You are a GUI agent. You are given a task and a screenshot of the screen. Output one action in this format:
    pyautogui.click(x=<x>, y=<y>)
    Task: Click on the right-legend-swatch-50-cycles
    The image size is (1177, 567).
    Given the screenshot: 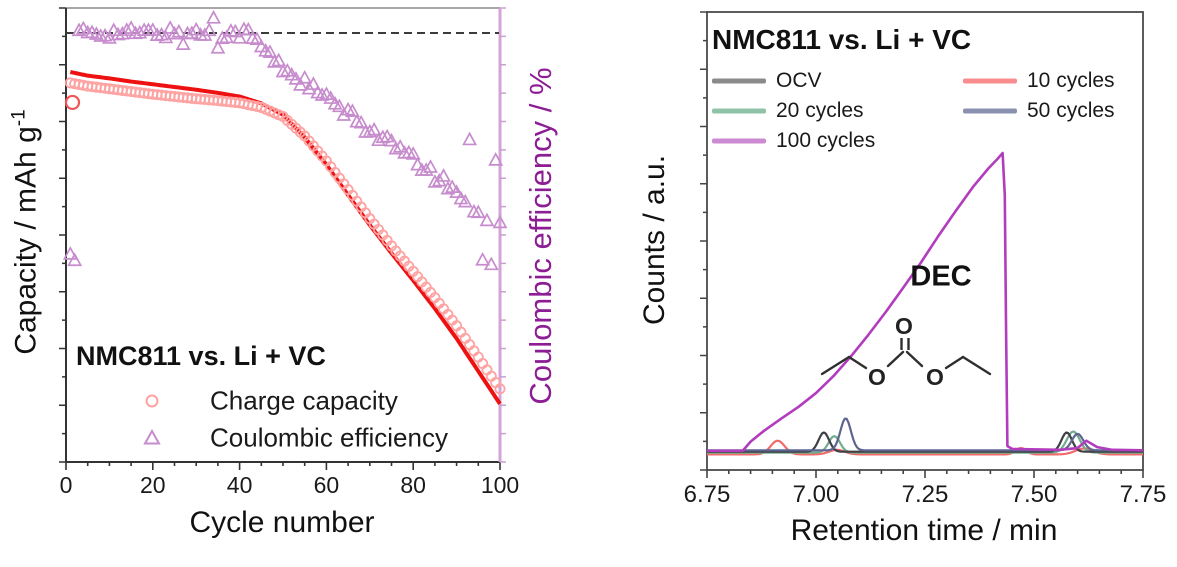 What is the action you would take?
    pyautogui.click(x=990, y=111)
    